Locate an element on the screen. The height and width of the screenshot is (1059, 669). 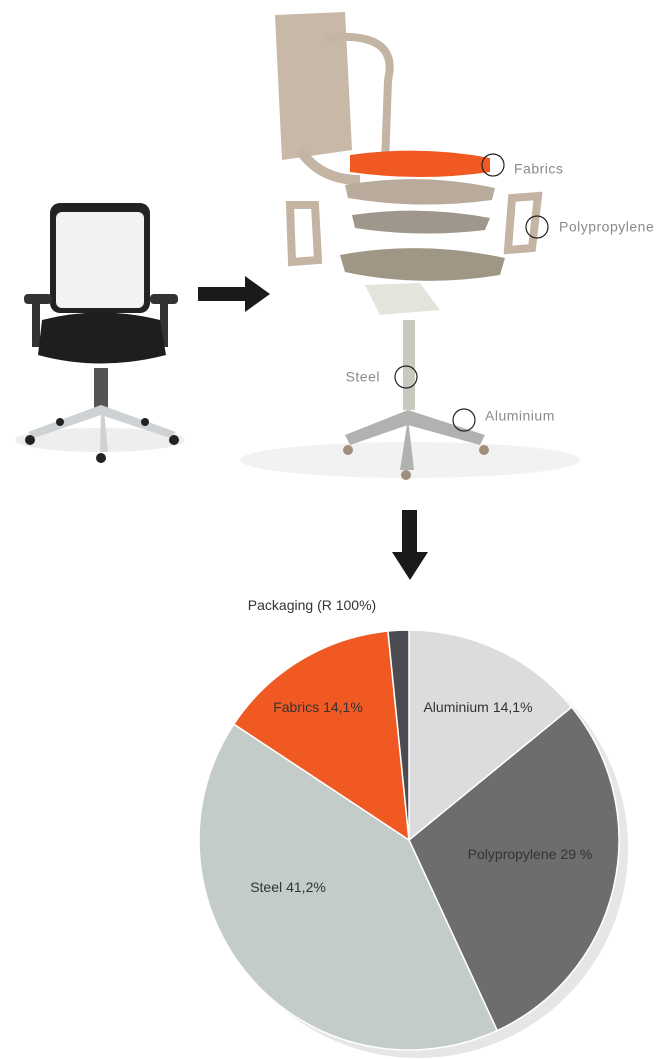
slice-label: Packaging (R 100%) is located at coordinates (312, 605).